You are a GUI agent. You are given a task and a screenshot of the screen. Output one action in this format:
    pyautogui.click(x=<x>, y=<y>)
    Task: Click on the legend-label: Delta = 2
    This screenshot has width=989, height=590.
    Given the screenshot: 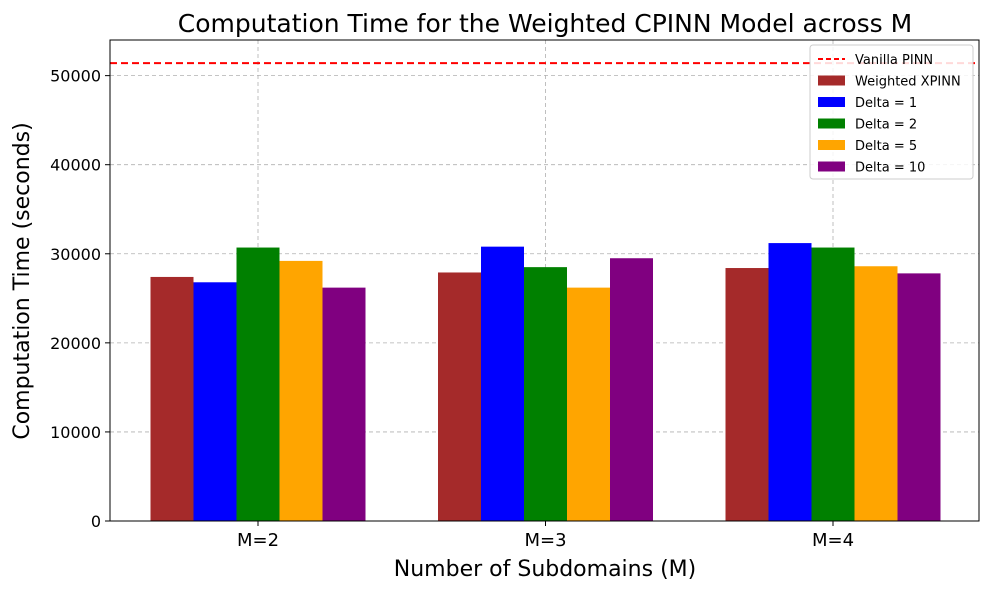 What is the action you would take?
    pyautogui.click(x=886, y=125)
    